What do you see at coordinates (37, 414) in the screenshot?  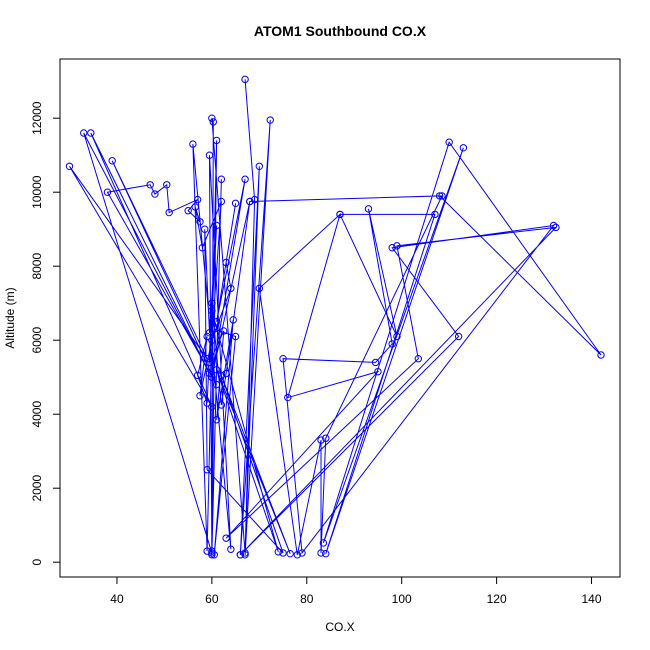 I see `y-tick-label: 4000` at bounding box center [37, 414].